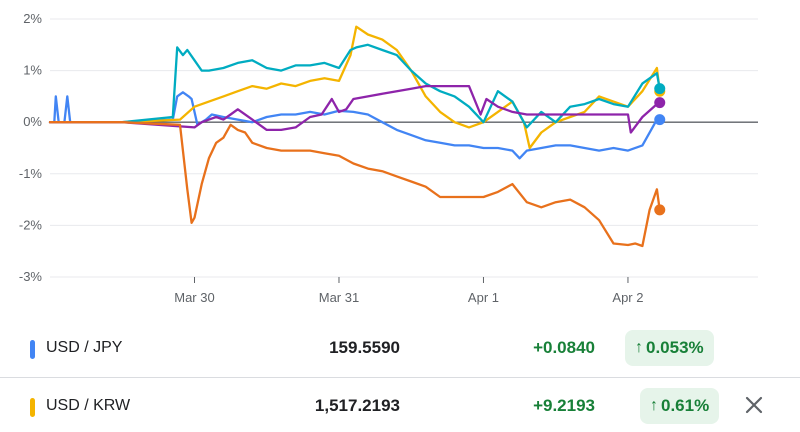 The image size is (800, 432). Describe the element at coordinates (627, 297) in the screenshot. I see `x-tick-label: Apr 2` at that location.